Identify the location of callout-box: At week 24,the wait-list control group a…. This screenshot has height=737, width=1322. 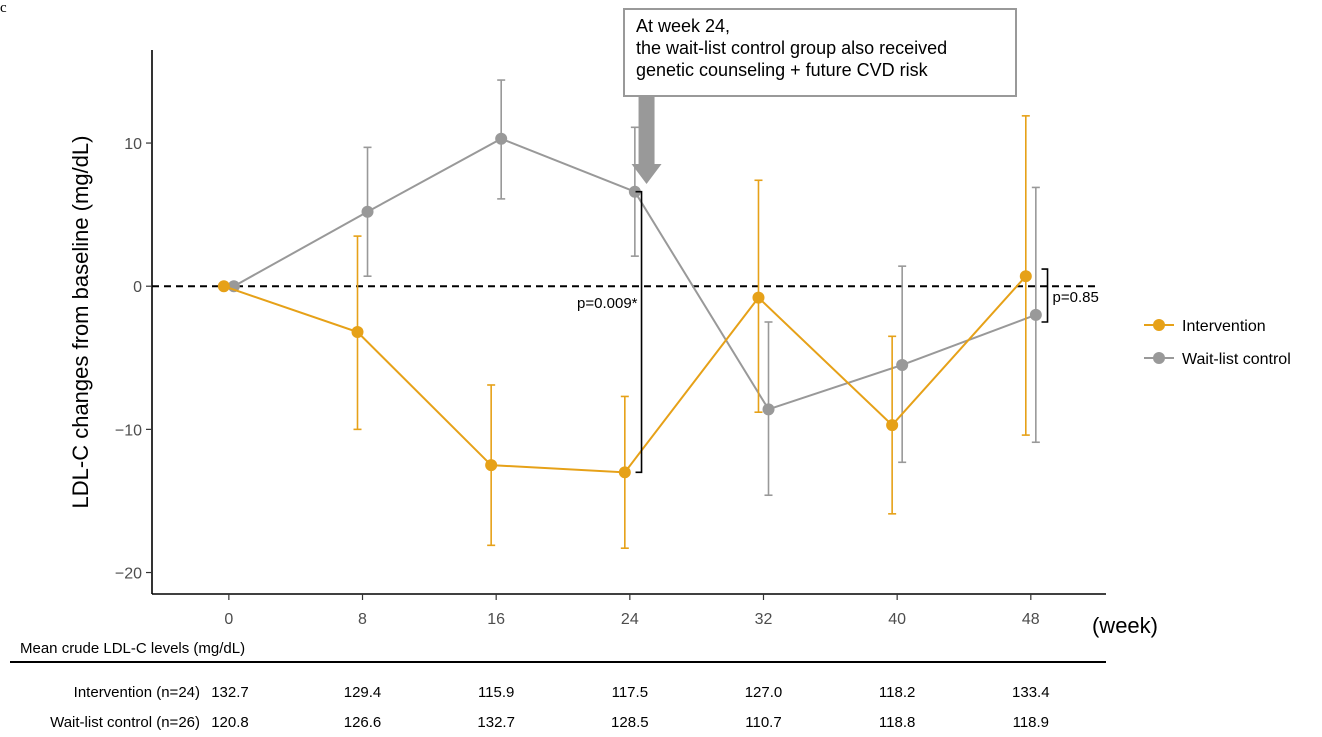
(820, 52).